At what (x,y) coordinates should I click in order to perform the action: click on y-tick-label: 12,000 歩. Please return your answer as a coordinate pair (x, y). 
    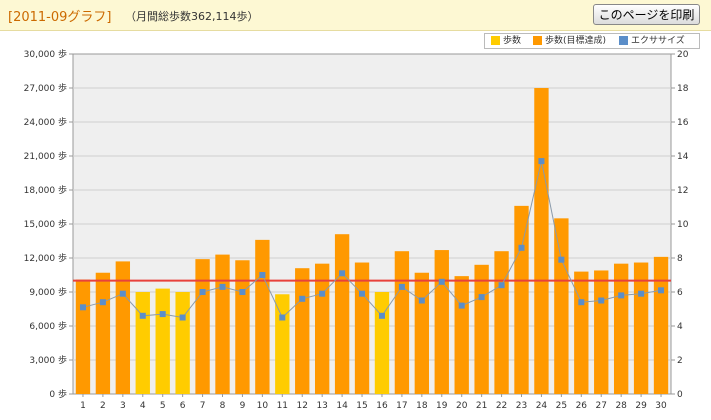
    Looking at the image, I should click on (45, 258).